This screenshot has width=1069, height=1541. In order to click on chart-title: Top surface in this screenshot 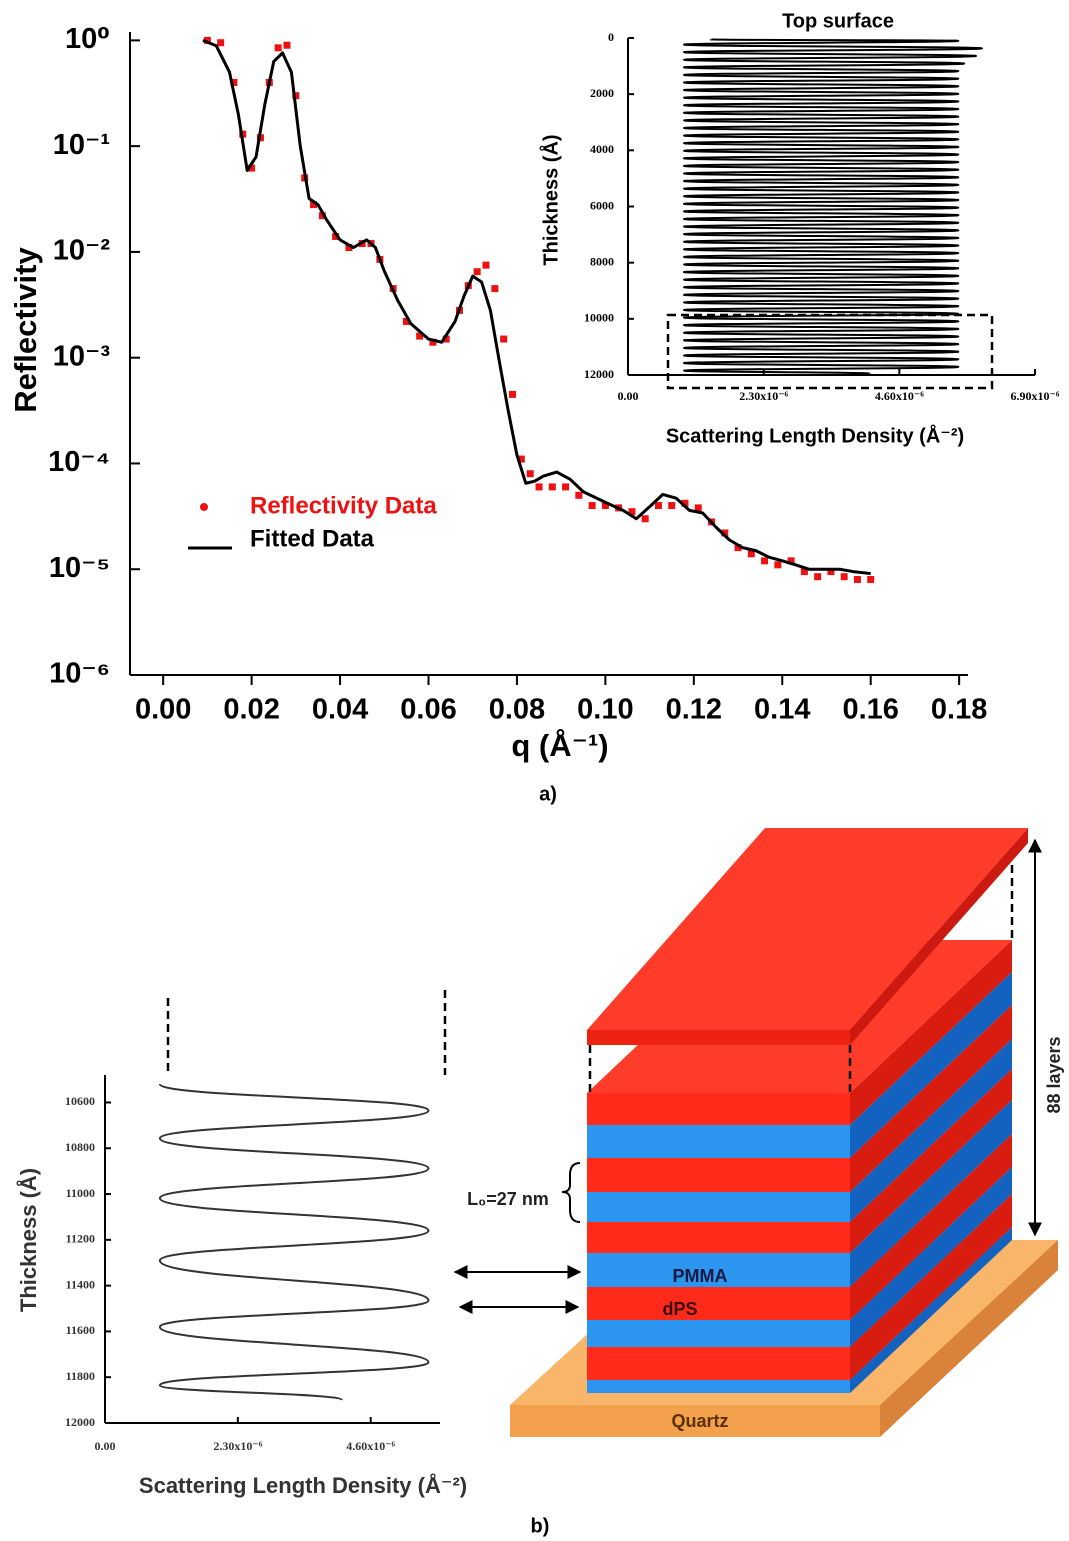, I will do `click(838, 21)`.